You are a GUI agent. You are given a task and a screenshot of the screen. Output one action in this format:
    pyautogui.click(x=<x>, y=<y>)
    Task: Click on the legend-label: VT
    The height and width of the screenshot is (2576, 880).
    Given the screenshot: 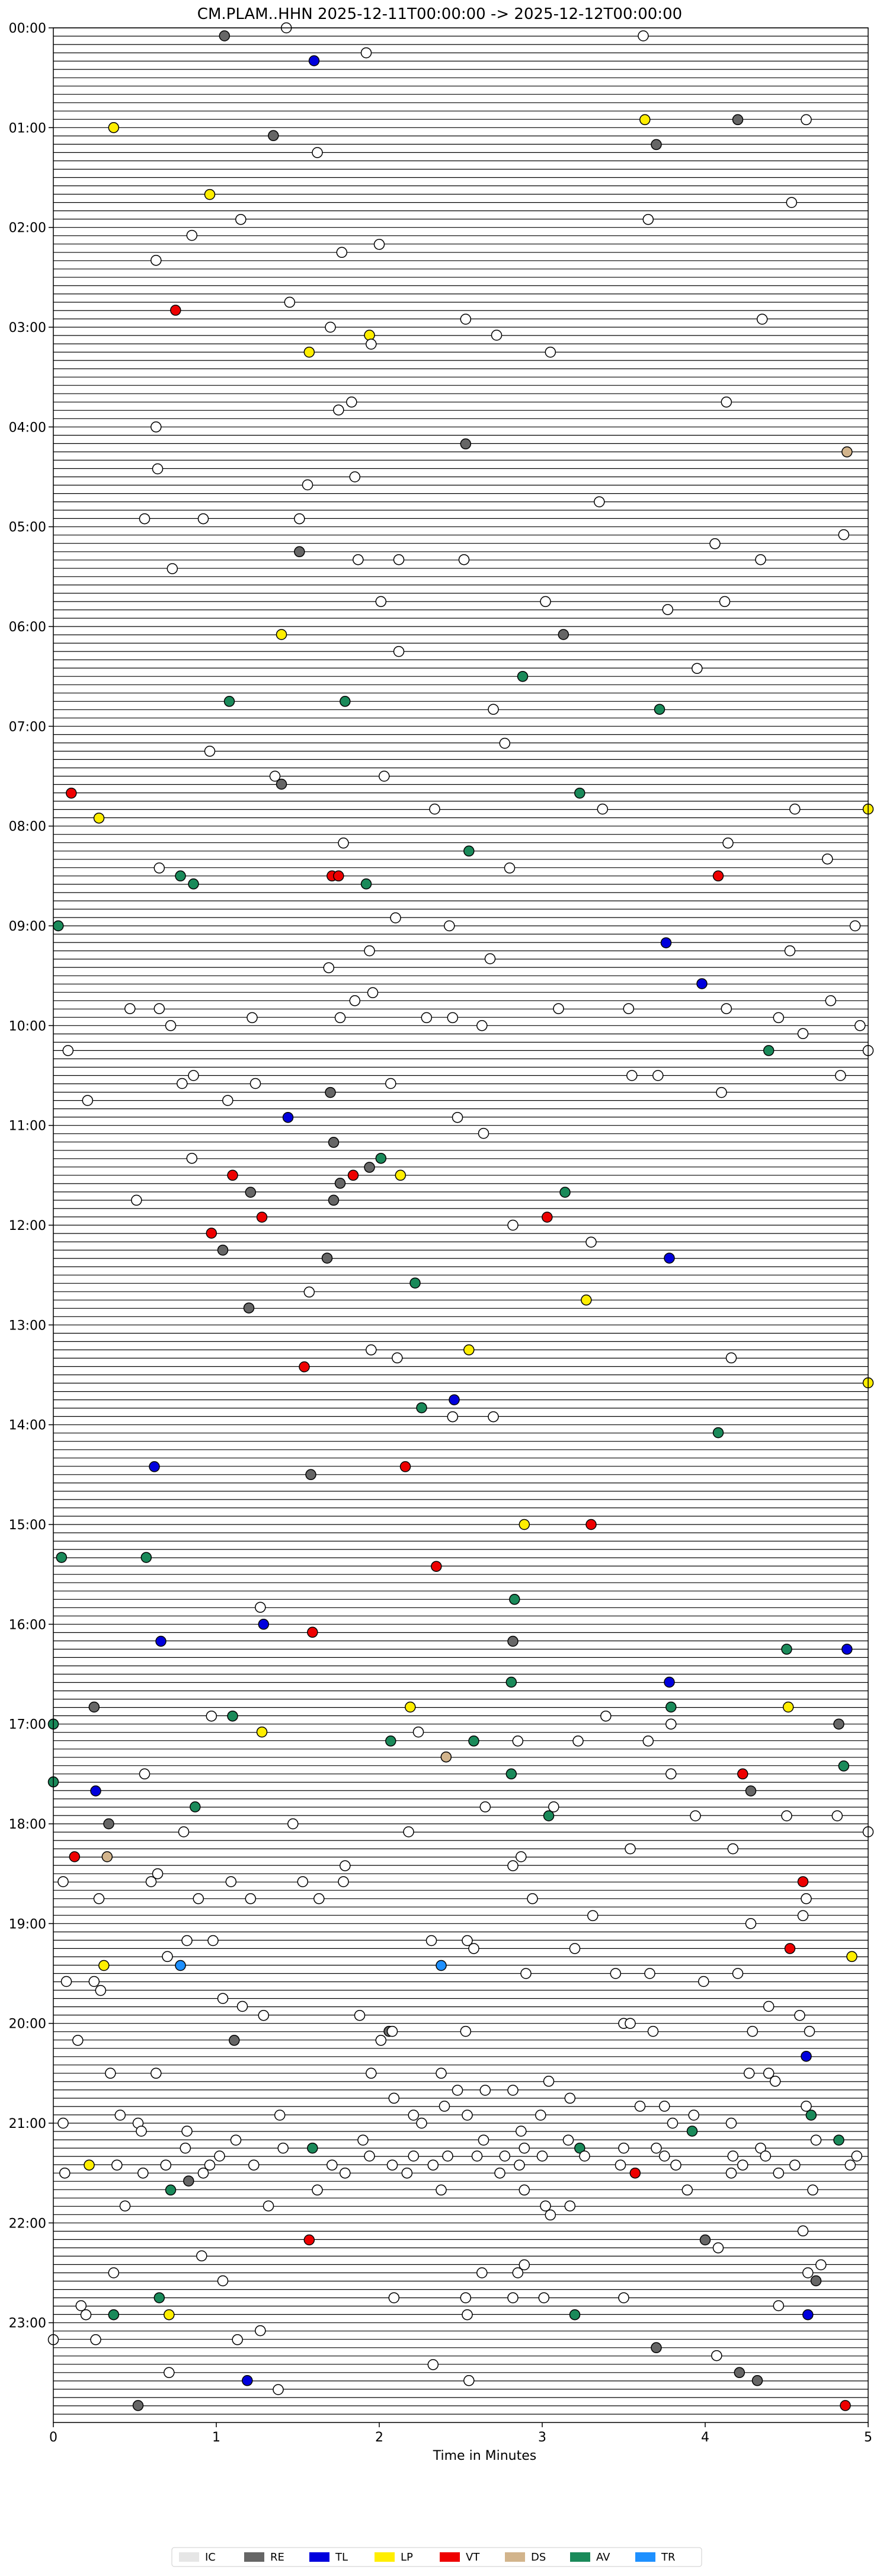 What is the action you would take?
    pyautogui.click(x=473, y=2557)
    